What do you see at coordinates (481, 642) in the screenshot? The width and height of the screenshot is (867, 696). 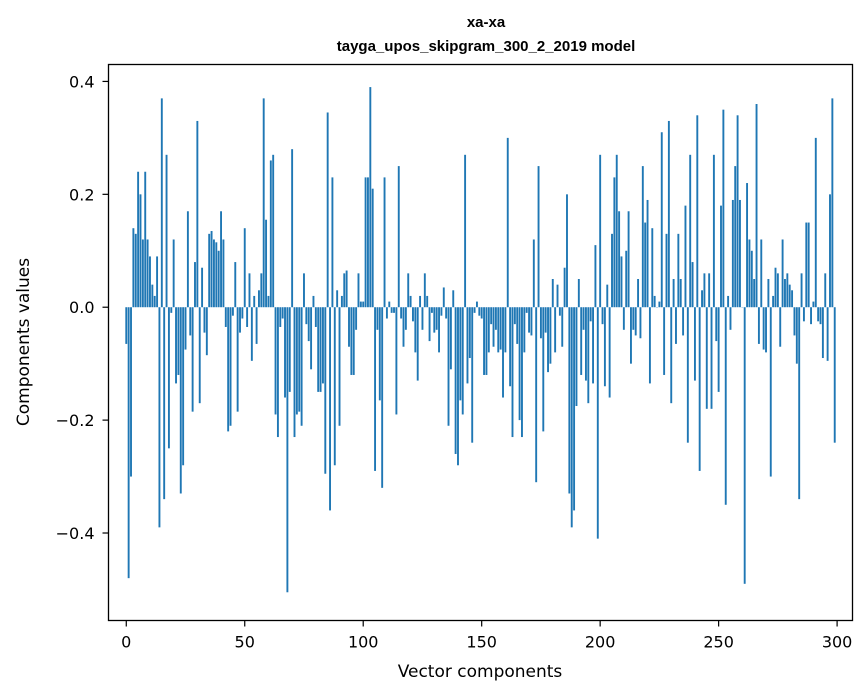 I see `x-tick-label: 150` at bounding box center [481, 642].